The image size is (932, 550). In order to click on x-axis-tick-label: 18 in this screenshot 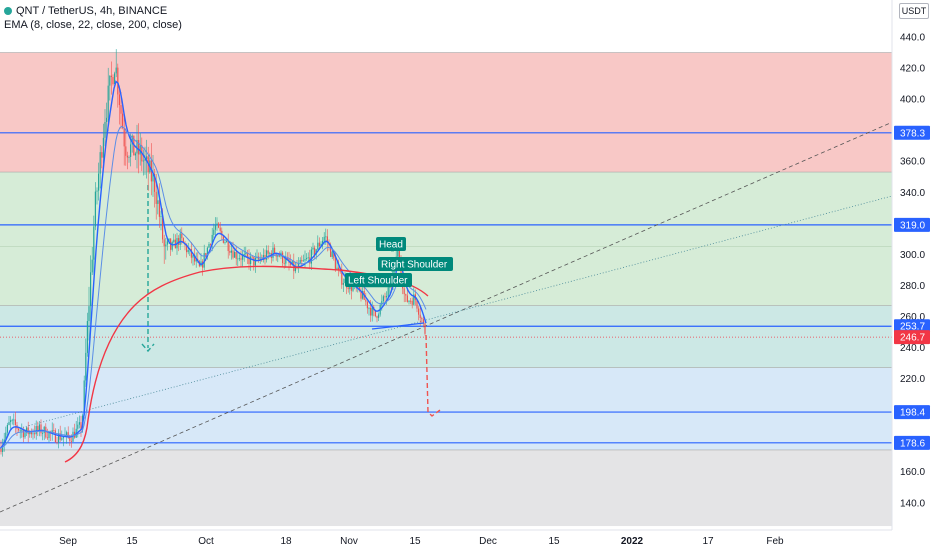, I will do `click(286, 541)`.